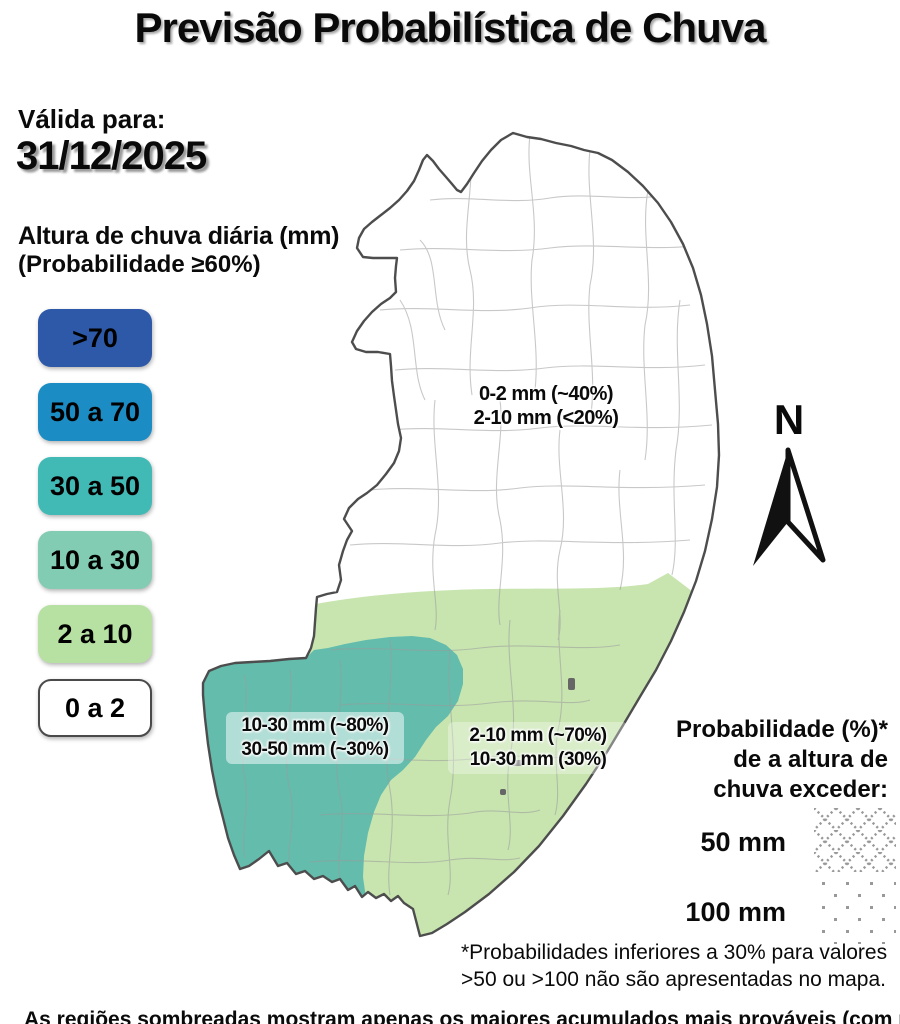 The image size is (900, 1024). What do you see at coordinates (95, 560) in the screenshot?
I see `legend-item-10-30: 10 a 30` at bounding box center [95, 560].